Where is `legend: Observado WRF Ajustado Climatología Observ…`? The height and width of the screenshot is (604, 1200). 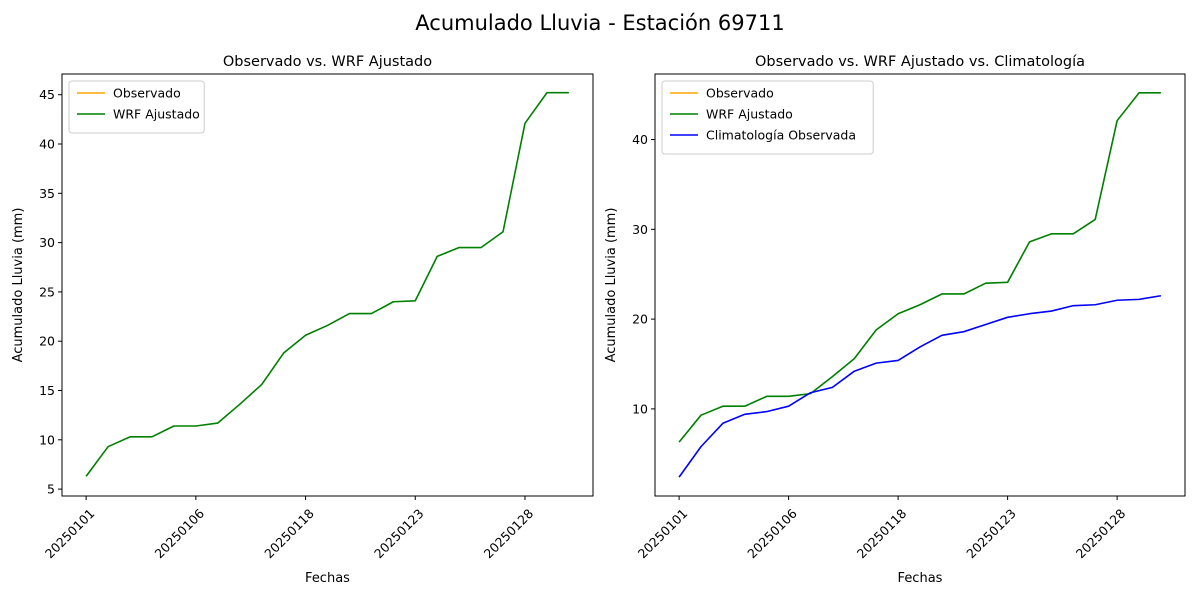
legend: Observado WRF Ajustado Climatología Observ… is located at coordinates (767, 117).